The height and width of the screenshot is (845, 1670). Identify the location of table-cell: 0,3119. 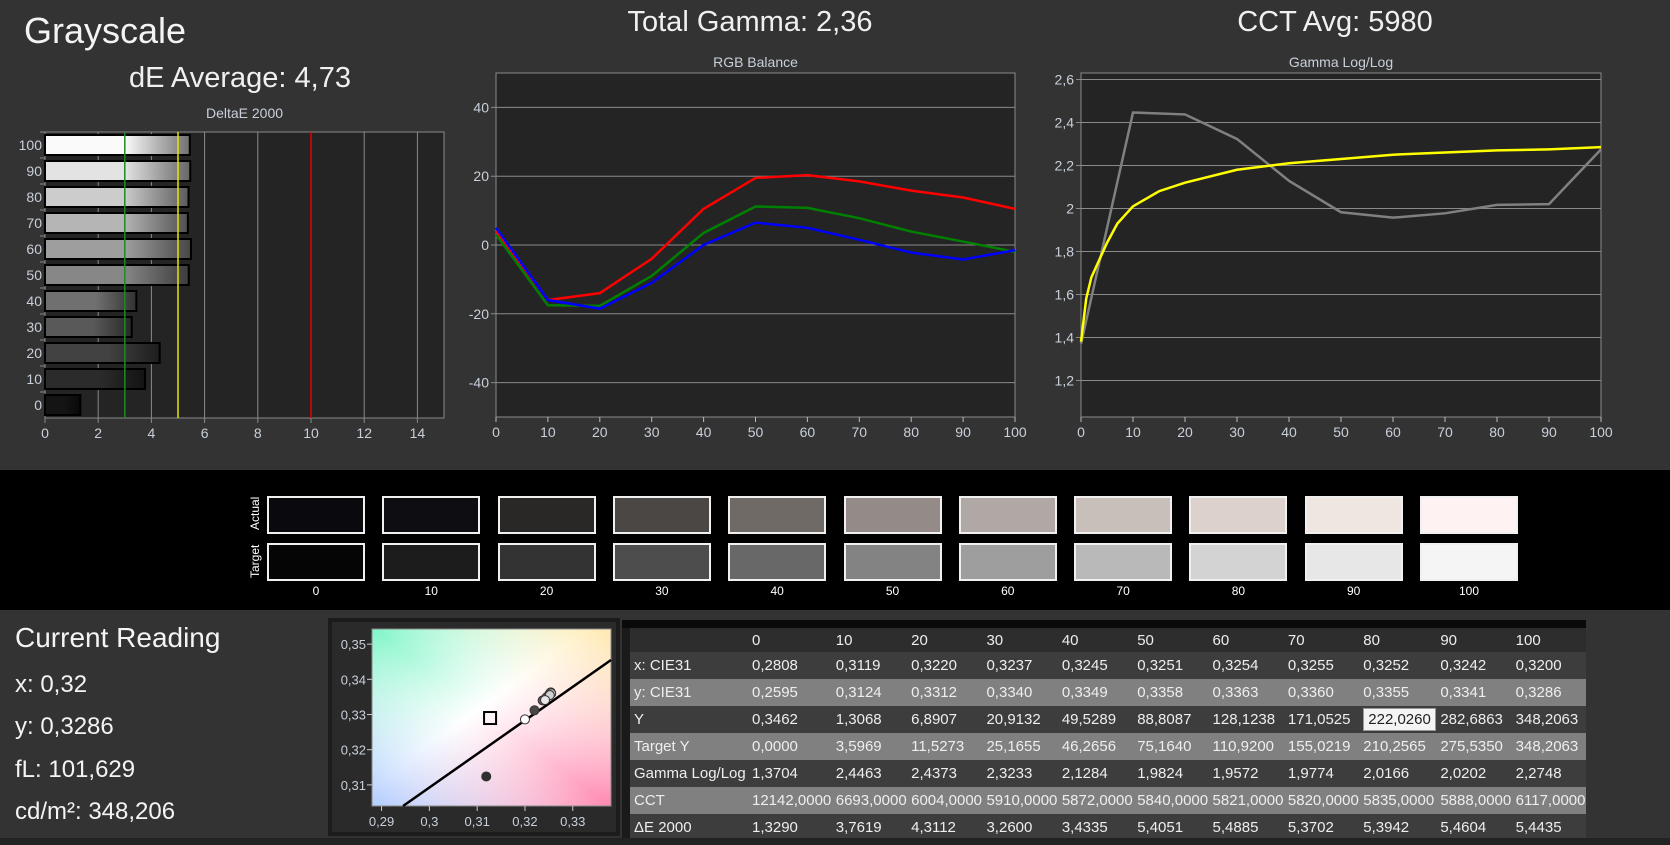
(869, 665).